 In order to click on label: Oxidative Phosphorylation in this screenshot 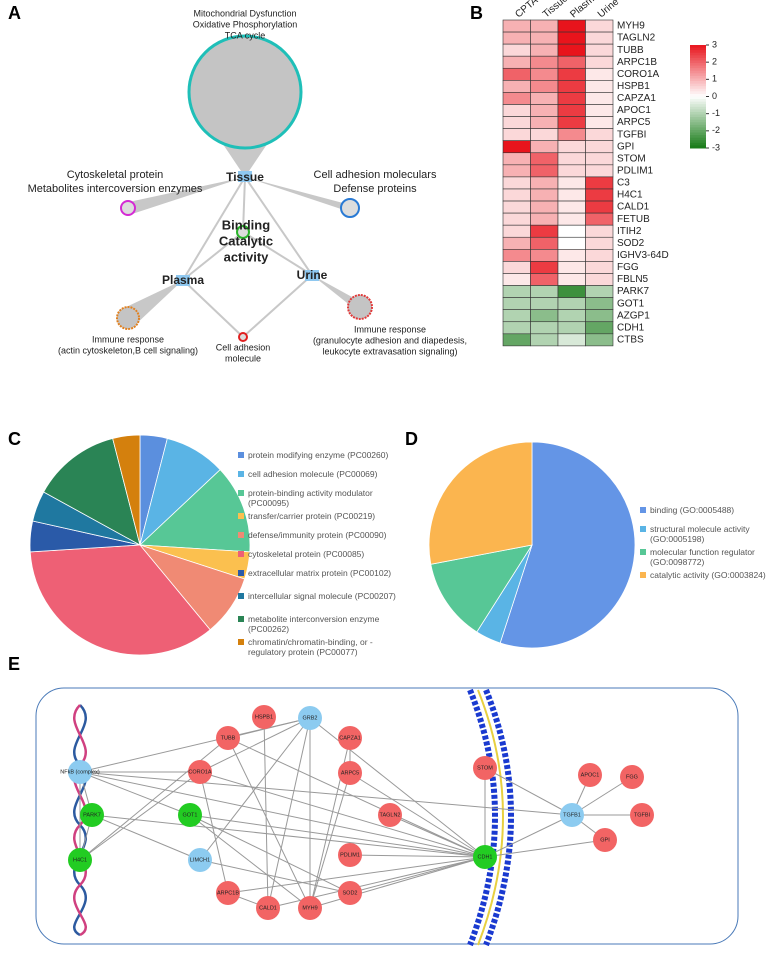, I will do `click(245, 24)`.